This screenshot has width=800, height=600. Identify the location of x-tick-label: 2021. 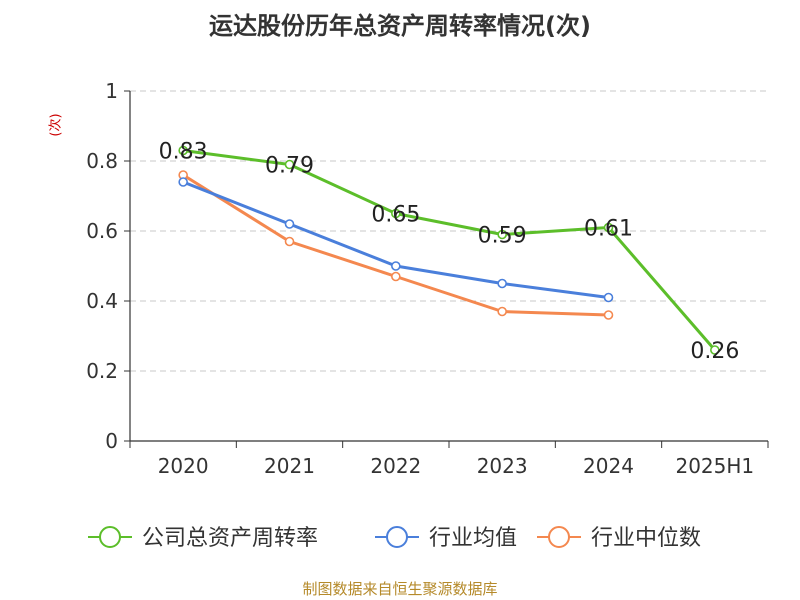
(289, 466).